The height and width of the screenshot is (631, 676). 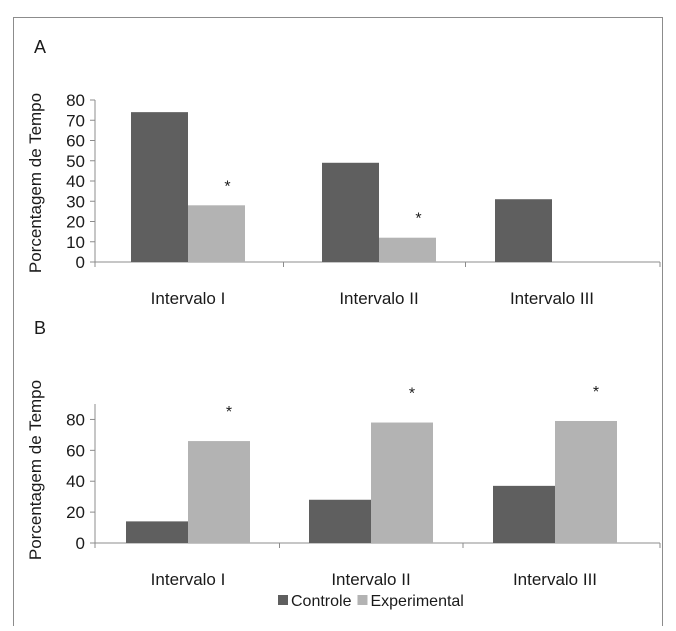 I want to click on legend-label: Experimental, so click(x=416, y=601).